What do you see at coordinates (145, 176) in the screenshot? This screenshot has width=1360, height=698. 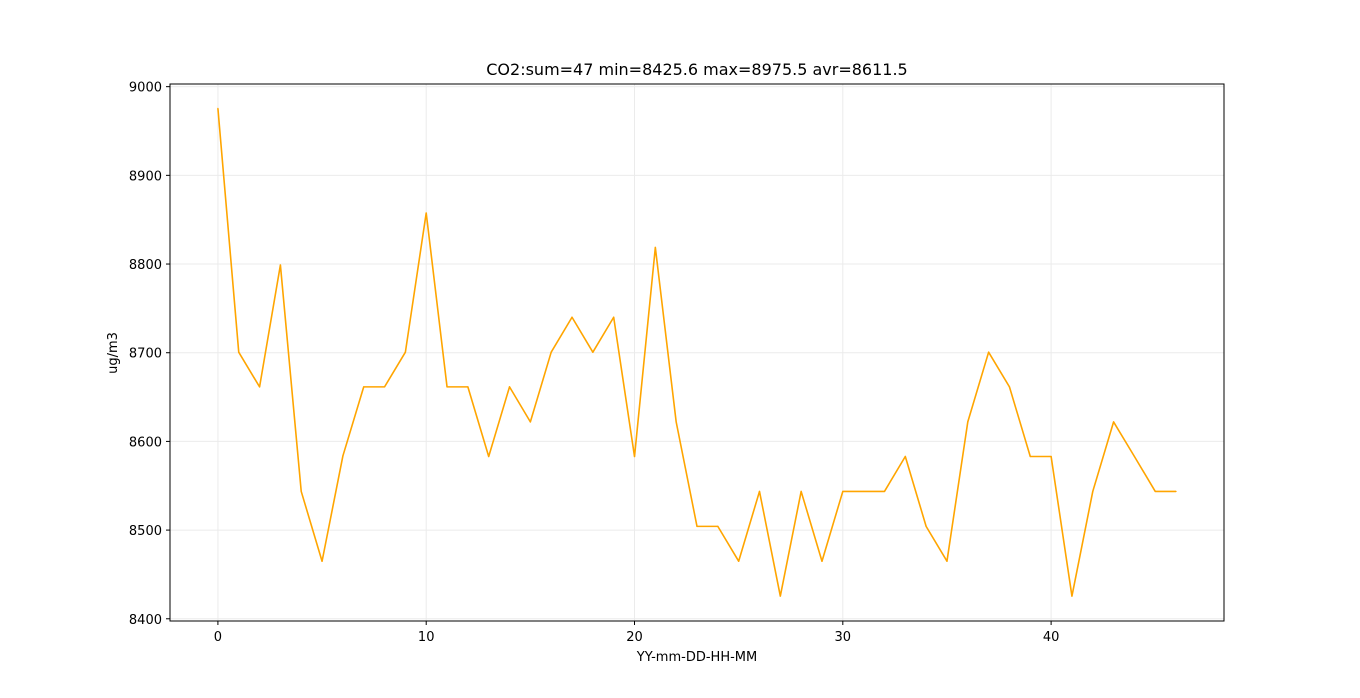 I see `y-tick-label: 8900` at bounding box center [145, 176].